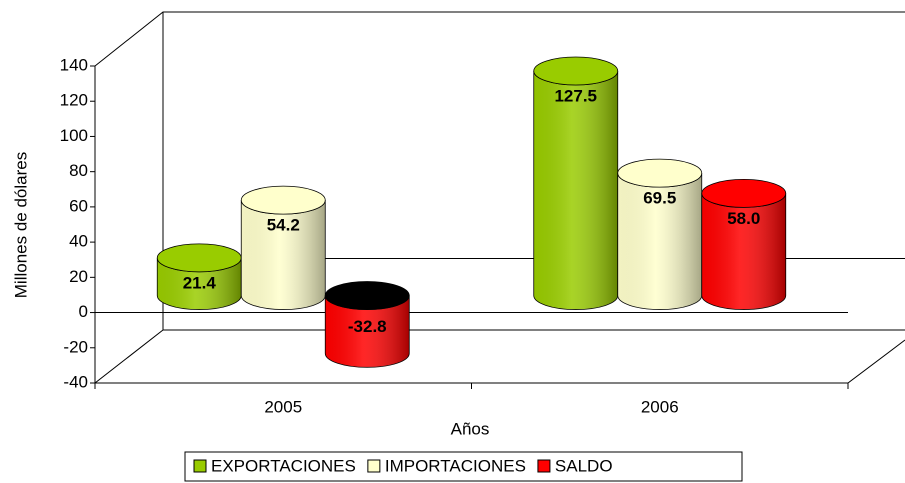 This screenshot has width=905, height=483. I want to click on legend-label: EXPORTACIONES, so click(283, 465).